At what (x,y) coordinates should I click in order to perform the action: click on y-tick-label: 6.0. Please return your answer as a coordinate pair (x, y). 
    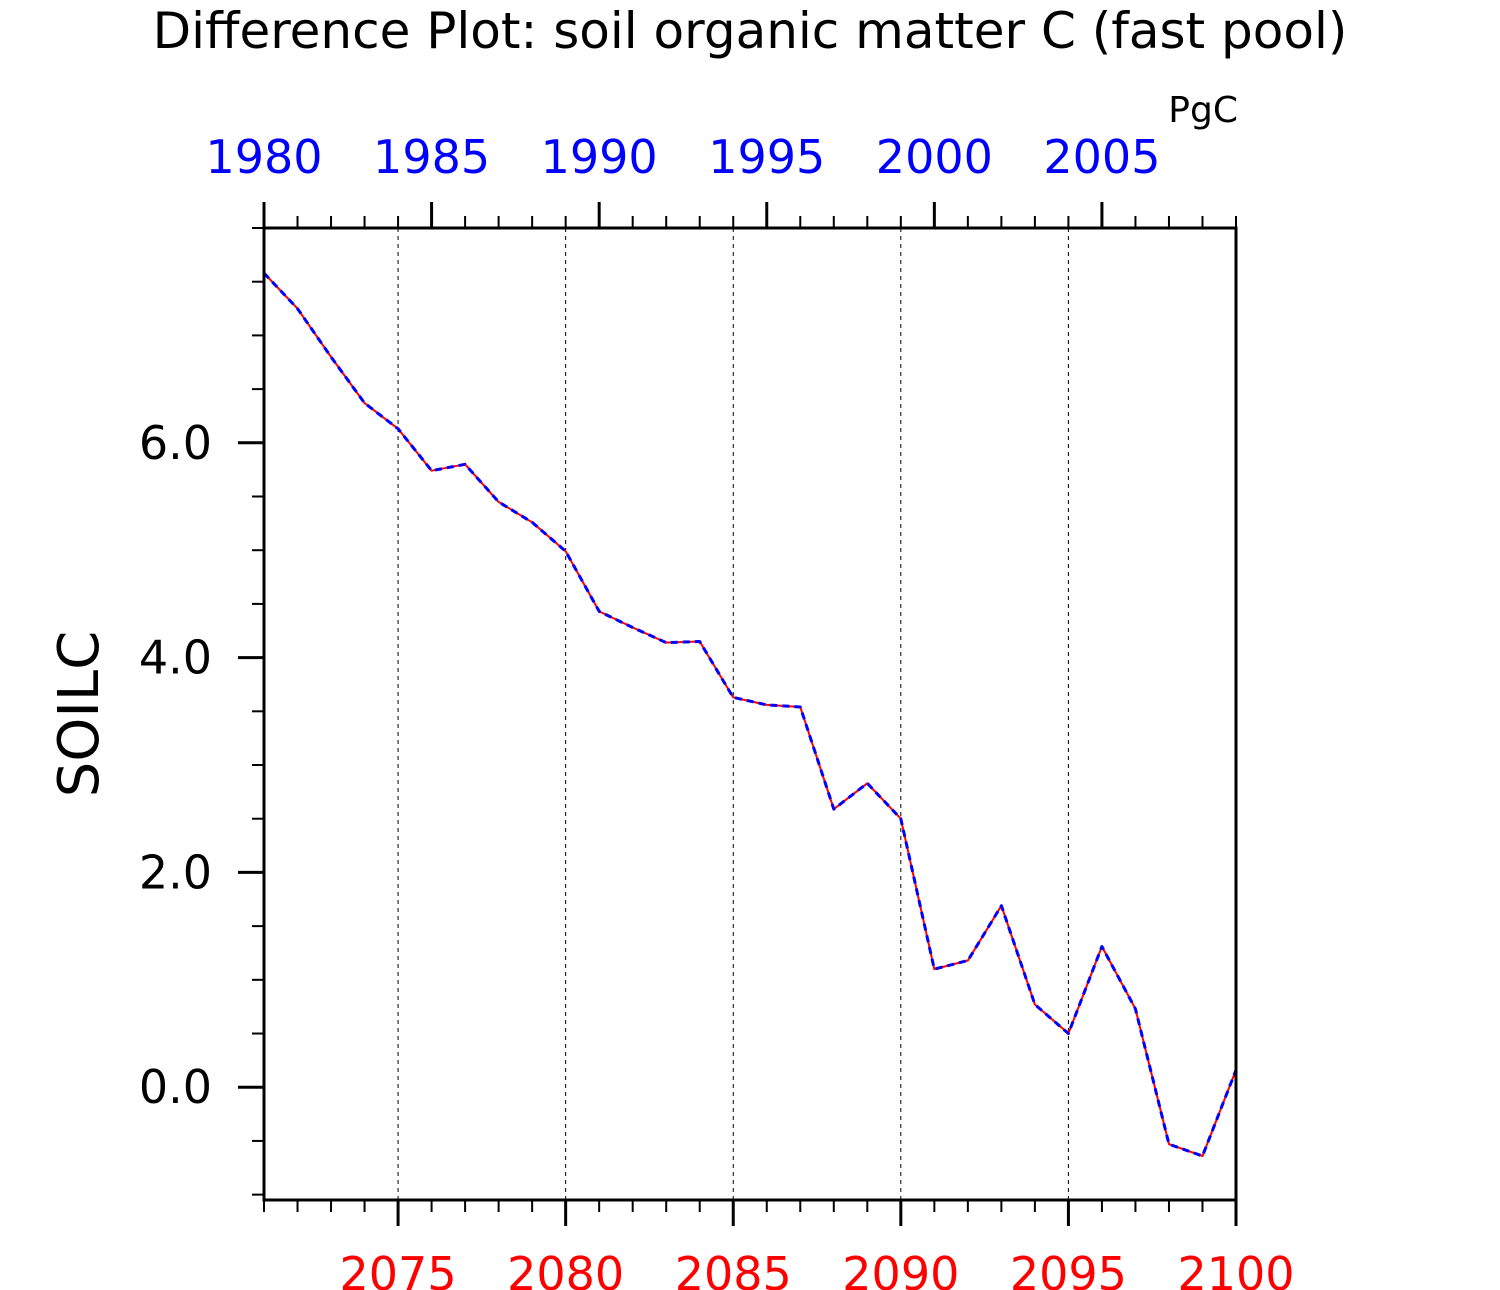
    Looking at the image, I should click on (175, 443).